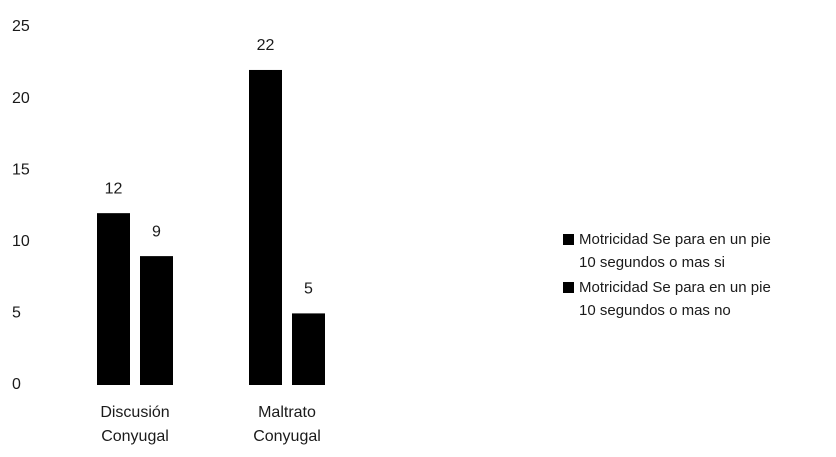  I want to click on y-tick-label: 5, so click(16, 313).